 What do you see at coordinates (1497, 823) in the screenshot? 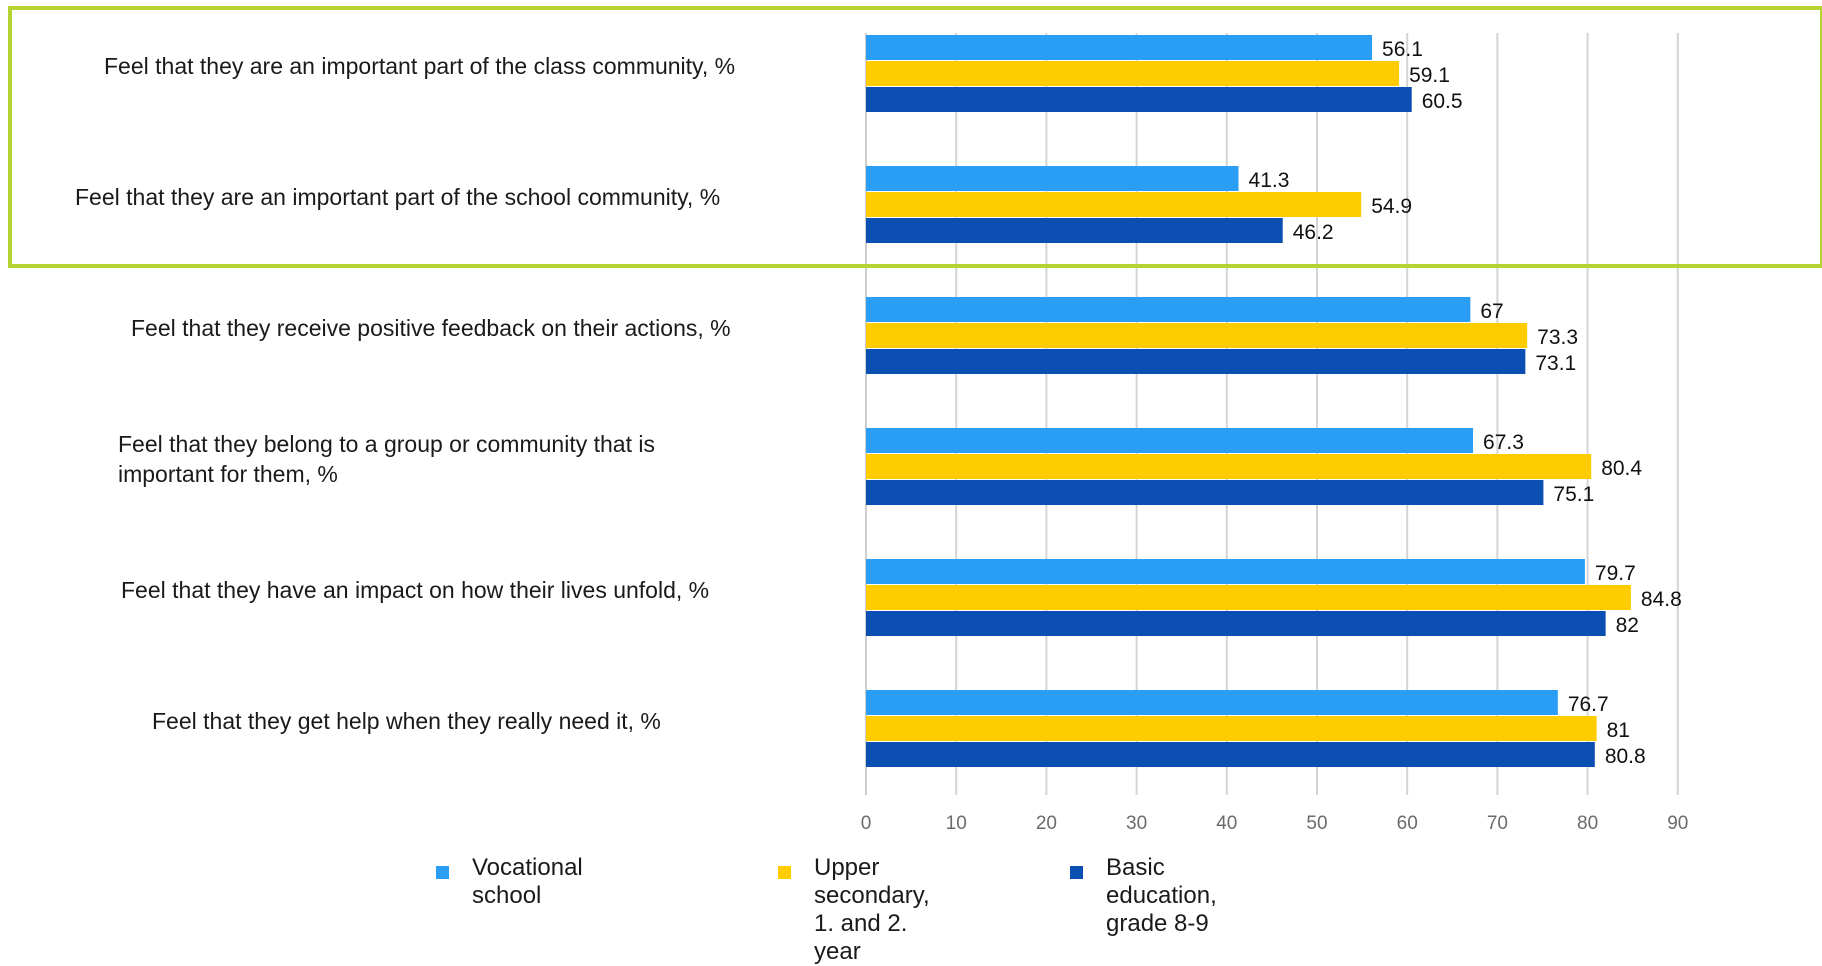
I see `x-tick-label: 70` at bounding box center [1497, 823].